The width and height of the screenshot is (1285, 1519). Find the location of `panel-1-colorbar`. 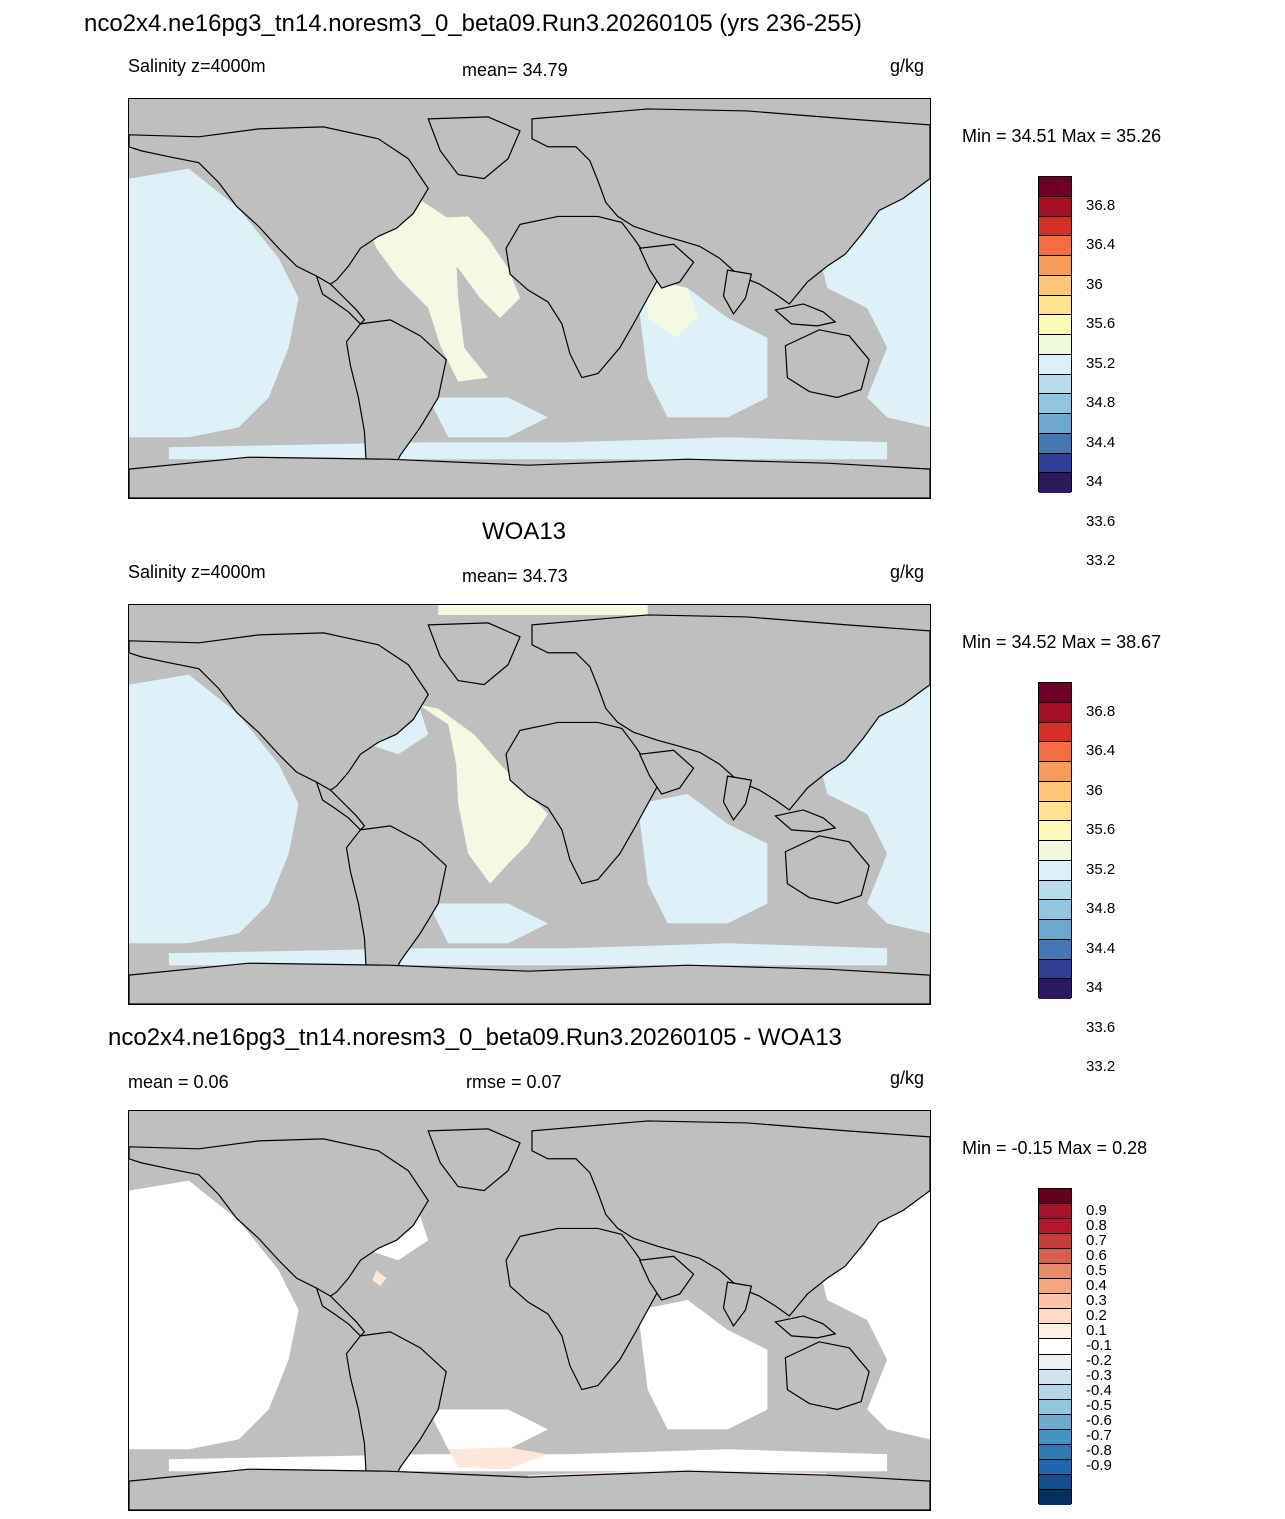

panel-1-colorbar is located at coordinates (1055, 334).